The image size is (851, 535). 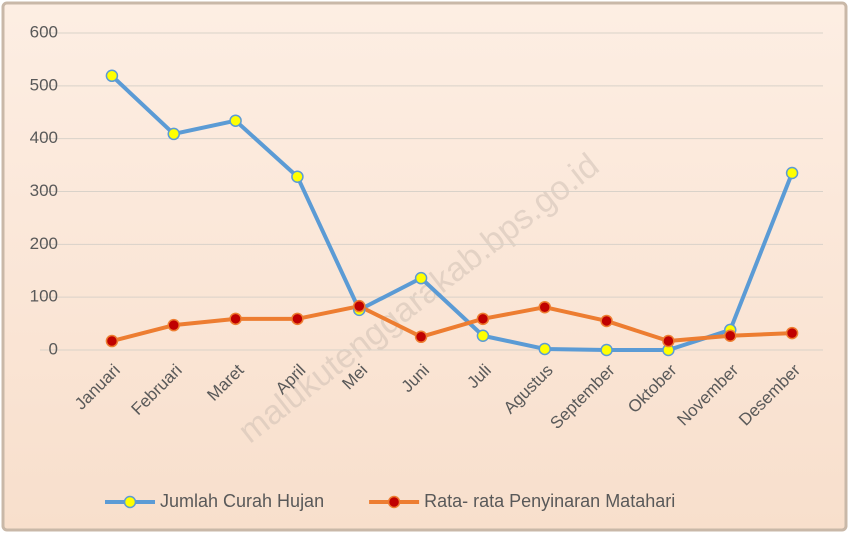 What do you see at coordinates (549, 501) in the screenshot?
I see `legend-label: Rata- rata Penyinaran Matahari` at bounding box center [549, 501].